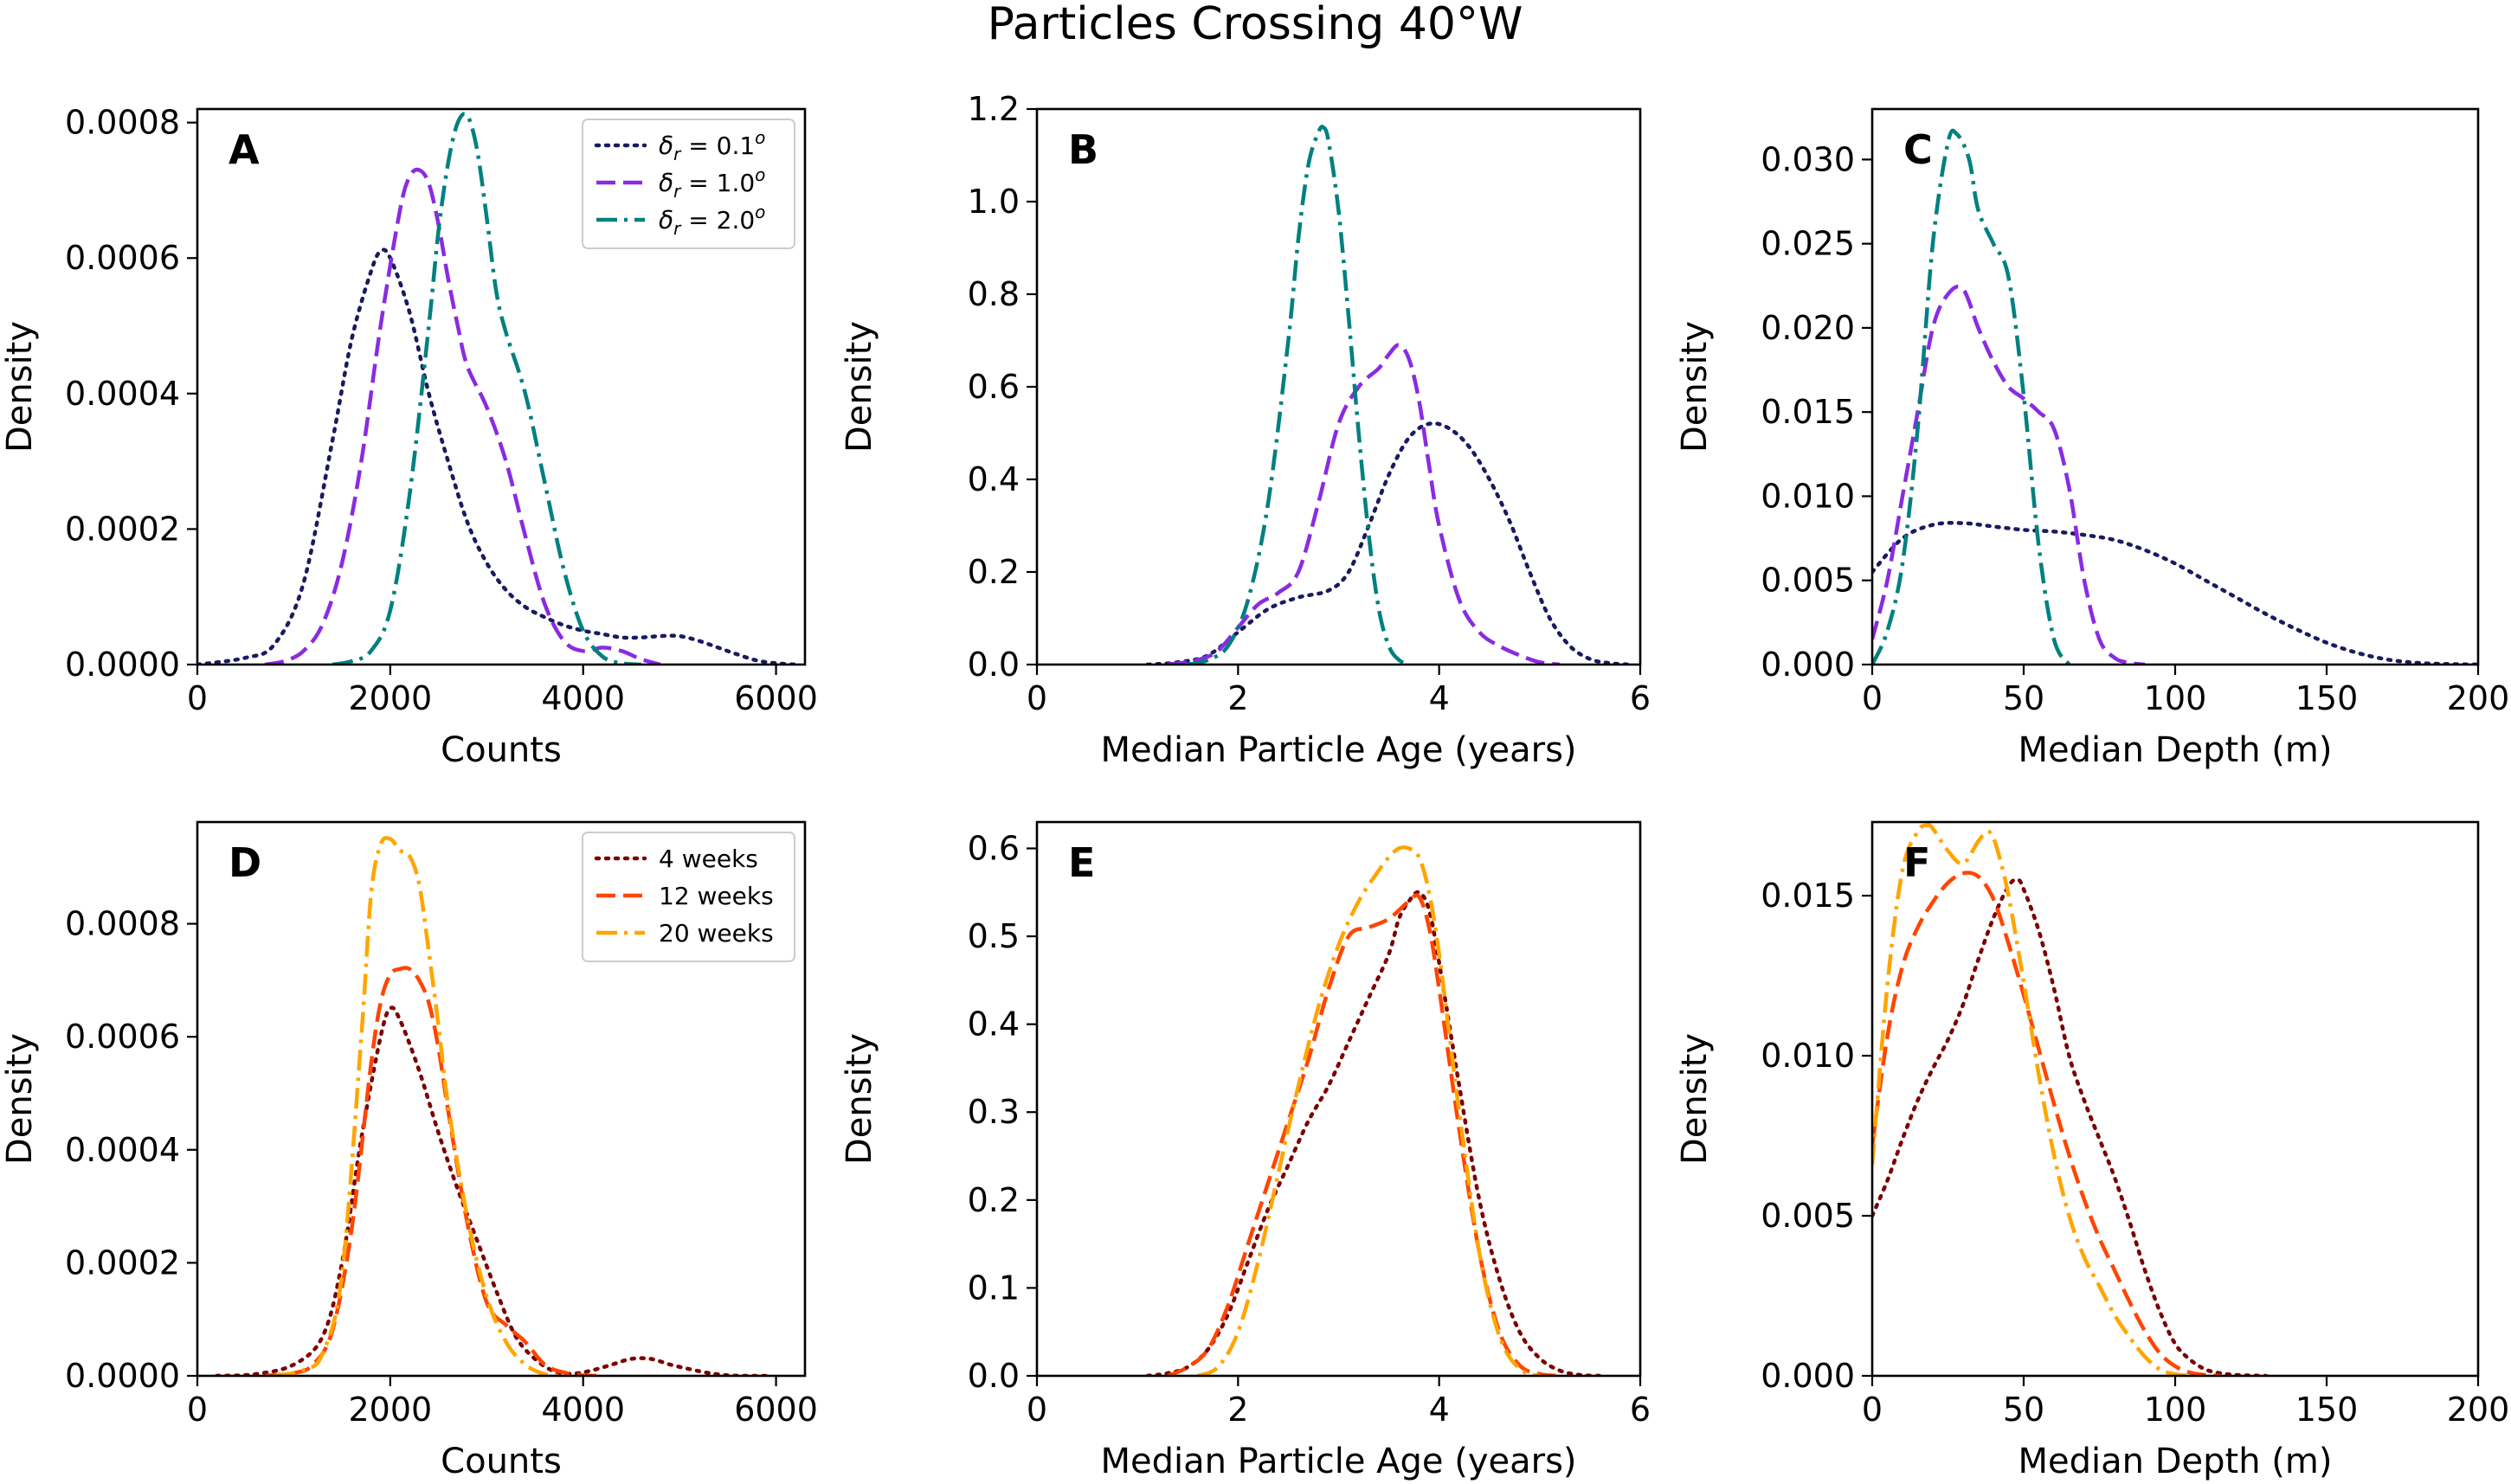  What do you see at coordinates (1808, 581) in the screenshot?
I see `y-tick-label: 0.005` at bounding box center [1808, 581].